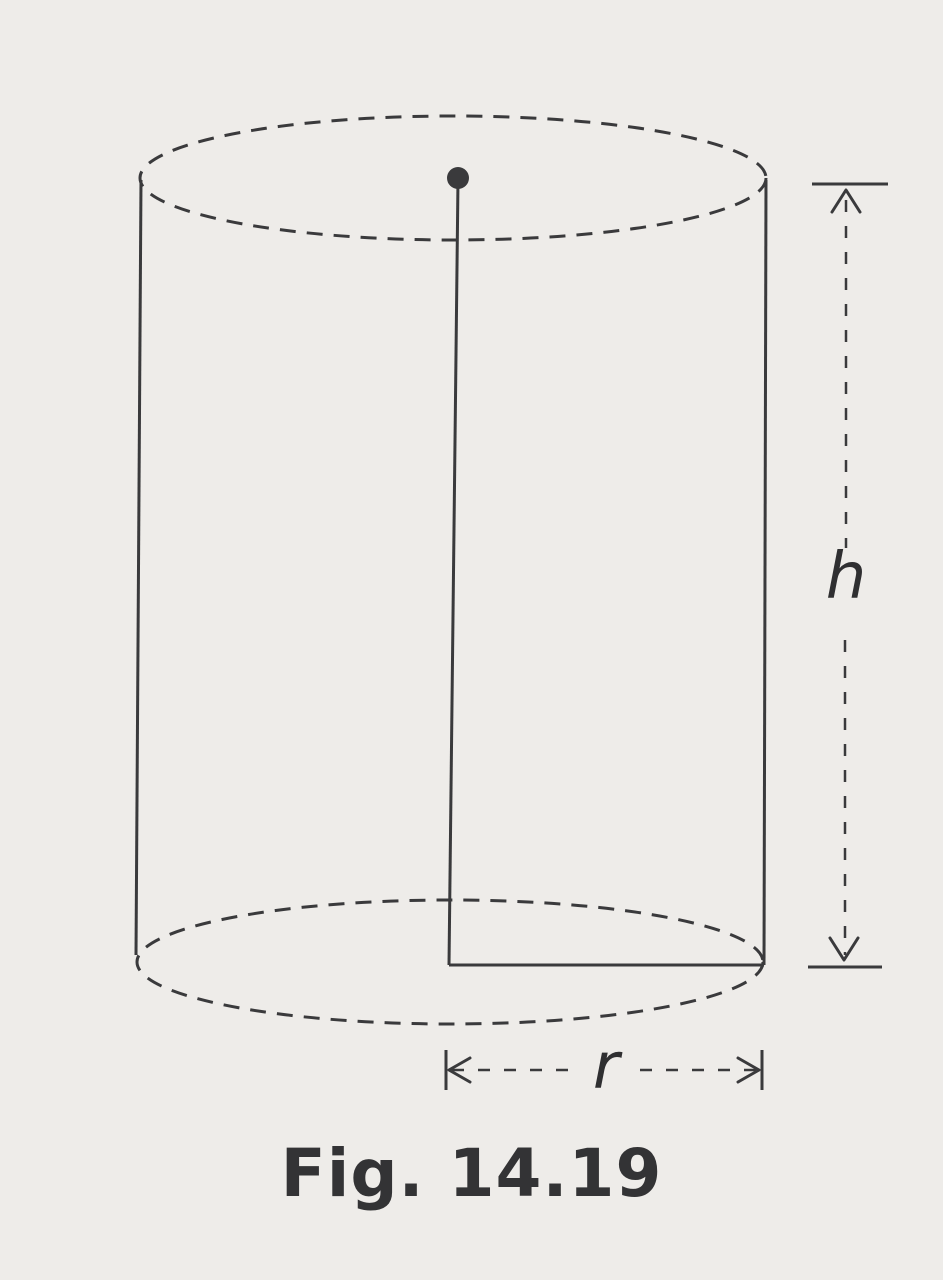  I want to click on height-arrow-down, so click(844, 949).